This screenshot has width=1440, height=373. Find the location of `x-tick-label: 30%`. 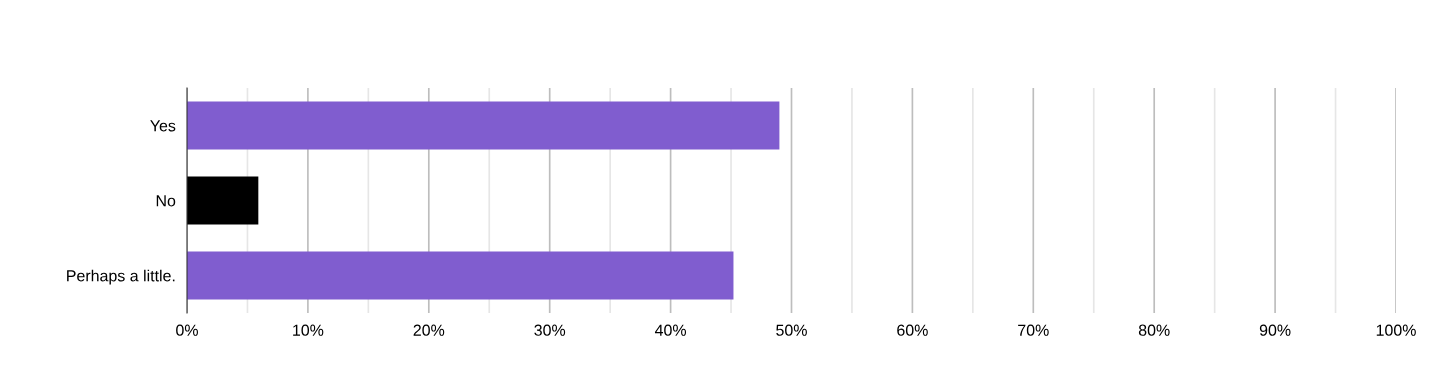

x-tick-label: 30% is located at coordinates (550, 330).